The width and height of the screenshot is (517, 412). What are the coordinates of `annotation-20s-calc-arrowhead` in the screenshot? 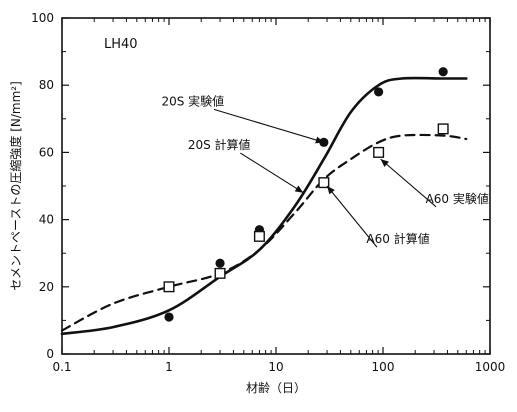 It's located at (299, 189).